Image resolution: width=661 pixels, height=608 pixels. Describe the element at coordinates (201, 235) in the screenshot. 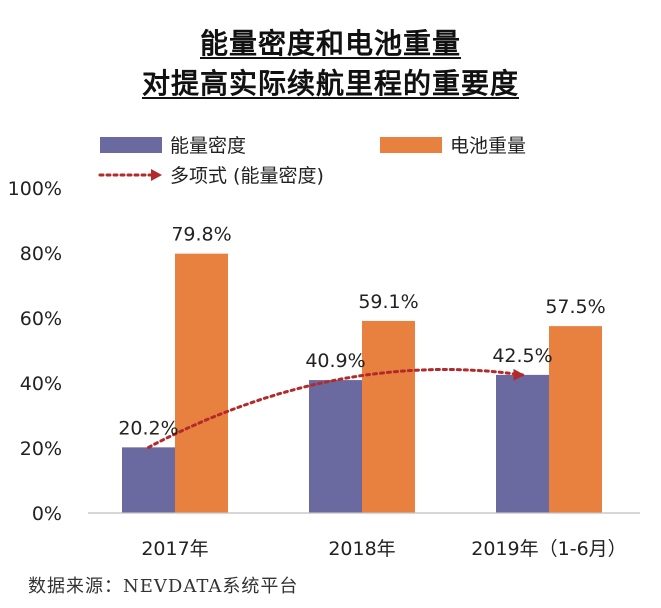

I see `data-label: 79.8%` at that location.